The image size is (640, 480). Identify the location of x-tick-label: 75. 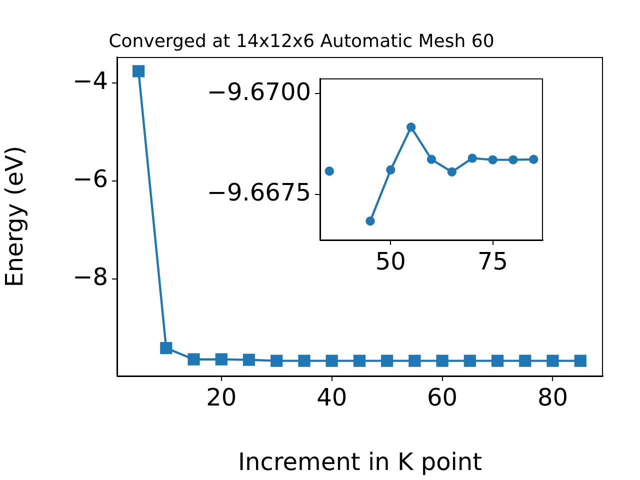
(492, 262).